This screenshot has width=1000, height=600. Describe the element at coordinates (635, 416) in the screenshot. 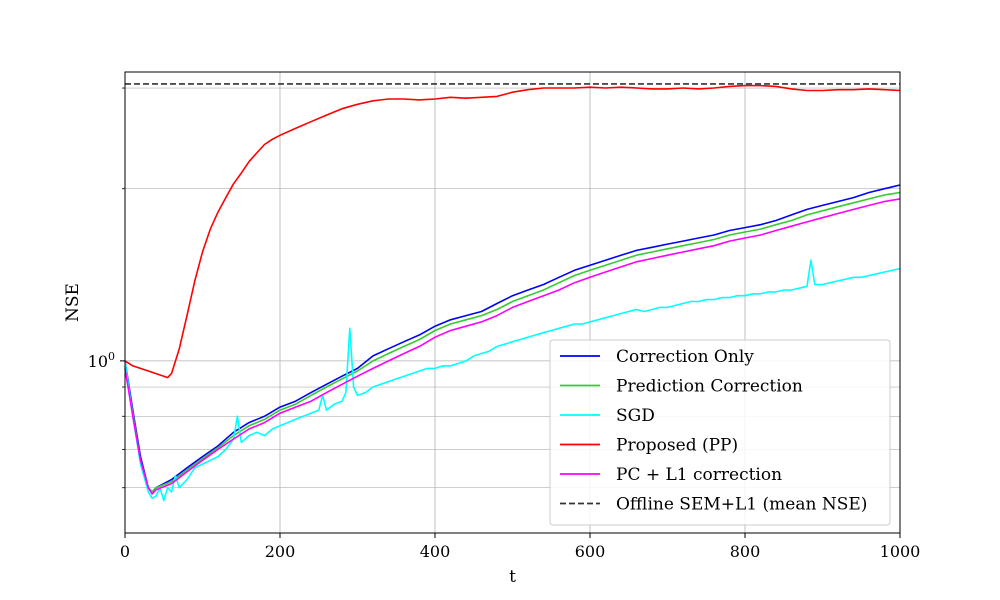

I see `legend-entry-label: SGD` at that location.